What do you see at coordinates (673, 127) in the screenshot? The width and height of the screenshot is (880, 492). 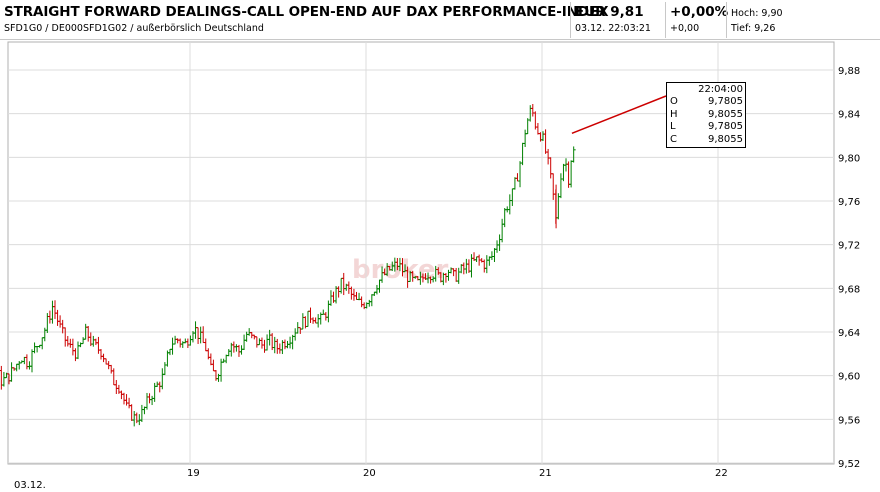 I see `tooltip-label: L` at bounding box center [673, 127].